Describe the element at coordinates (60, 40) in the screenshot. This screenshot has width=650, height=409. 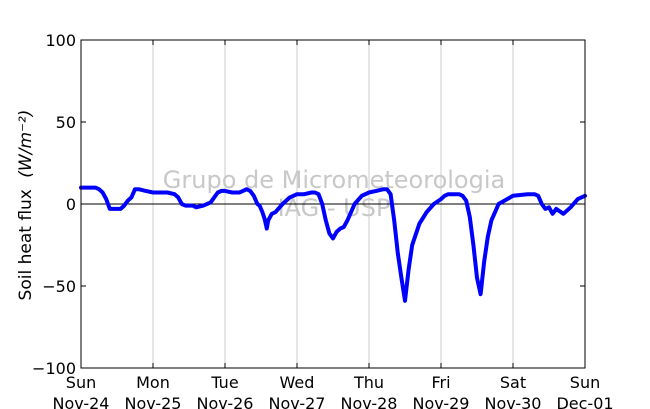
I see `y-tick-label: 100` at that location.